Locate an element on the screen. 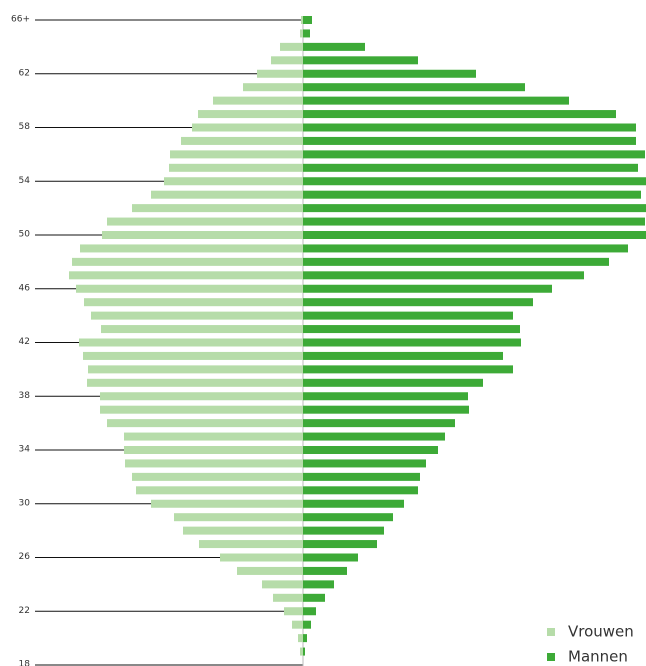 The height and width of the screenshot is (666, 646). y-tick-label: 42 is located at coordinates (24, 342).